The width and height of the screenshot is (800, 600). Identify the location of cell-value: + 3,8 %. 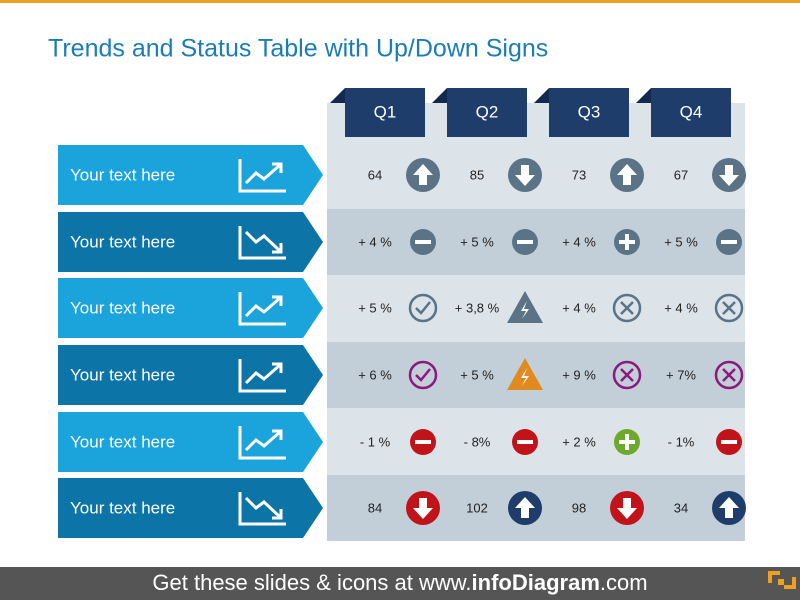
(477, 307).